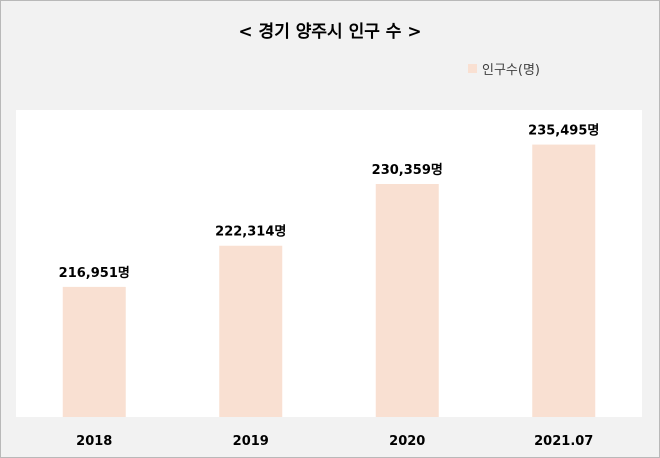 Image resolution: width=660 pixels, height=458 pixels. Describe the element at coordinates (94, 351) in the screenshot. I see `bar-2018` at that location.